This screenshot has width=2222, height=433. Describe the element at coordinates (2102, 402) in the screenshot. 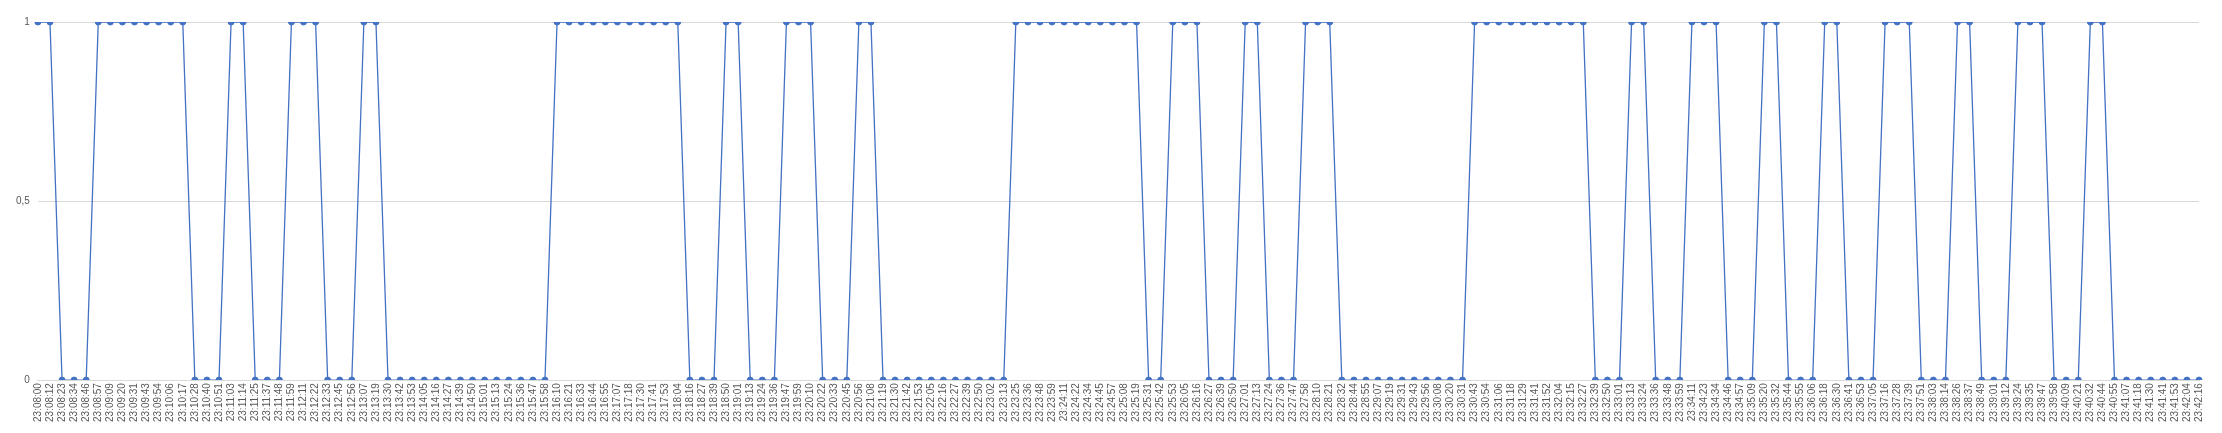

I see `x-tick-label: 23:40:44` at that location.